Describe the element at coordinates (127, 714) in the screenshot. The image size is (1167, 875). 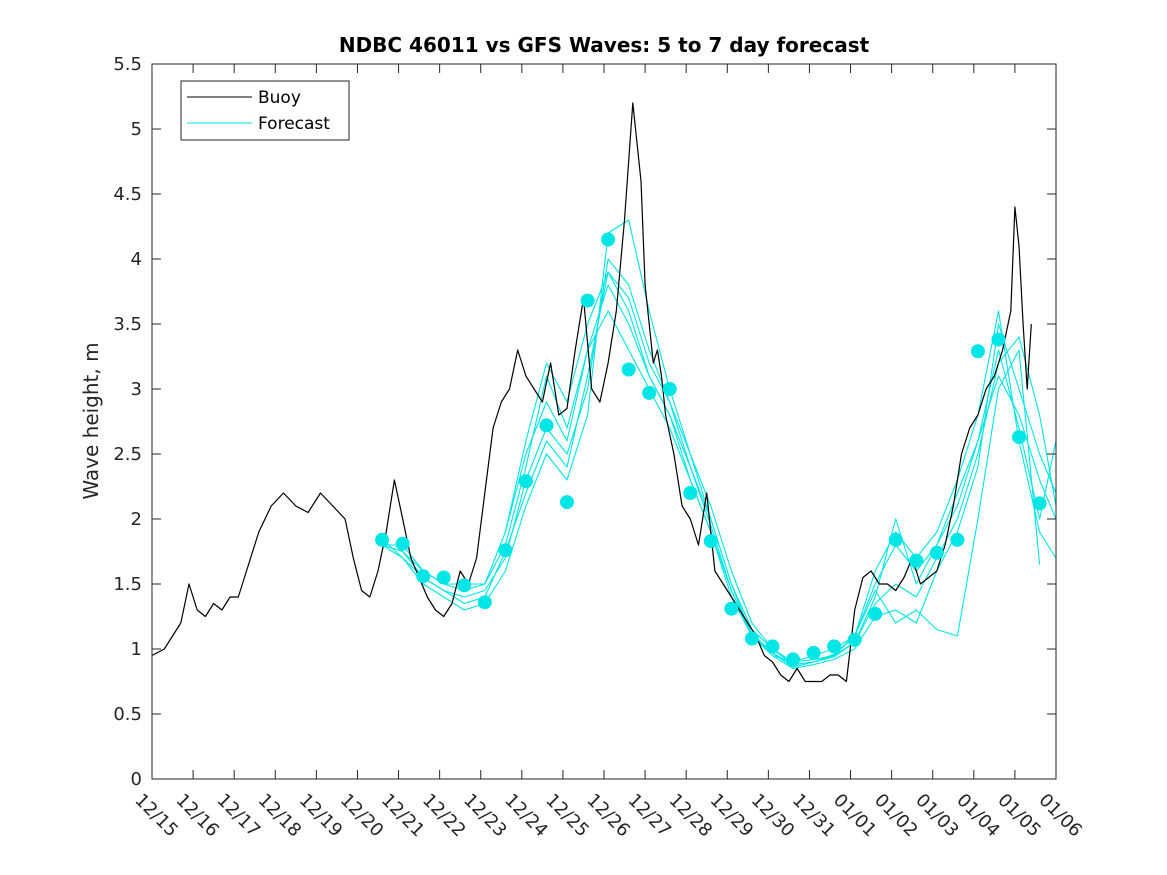
I see `y-tick-label: 0.5` at that location.